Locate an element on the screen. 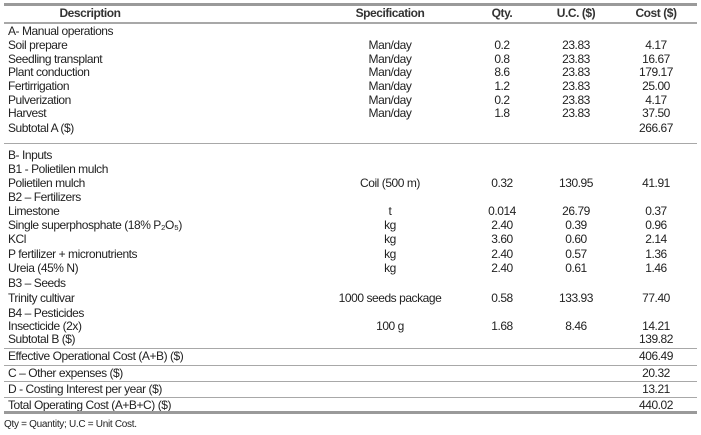 This screenshot has width=701, height=435. row-description: Fertirrigation is located at coordinates (39, 86).